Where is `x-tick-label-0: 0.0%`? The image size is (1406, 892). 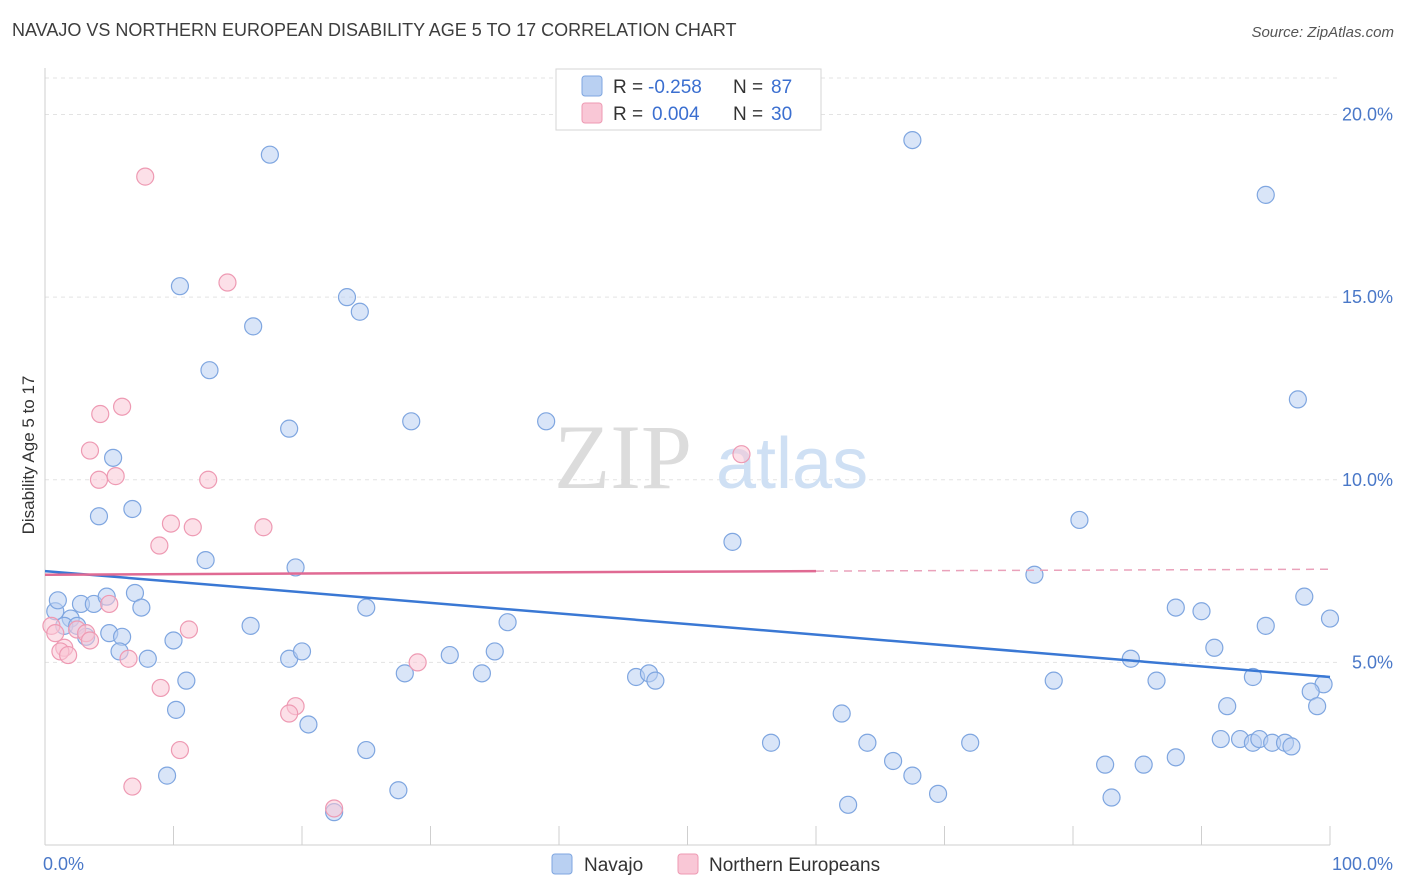
x-tick-label-0: 0.0% is located at coordinates (63, 864).